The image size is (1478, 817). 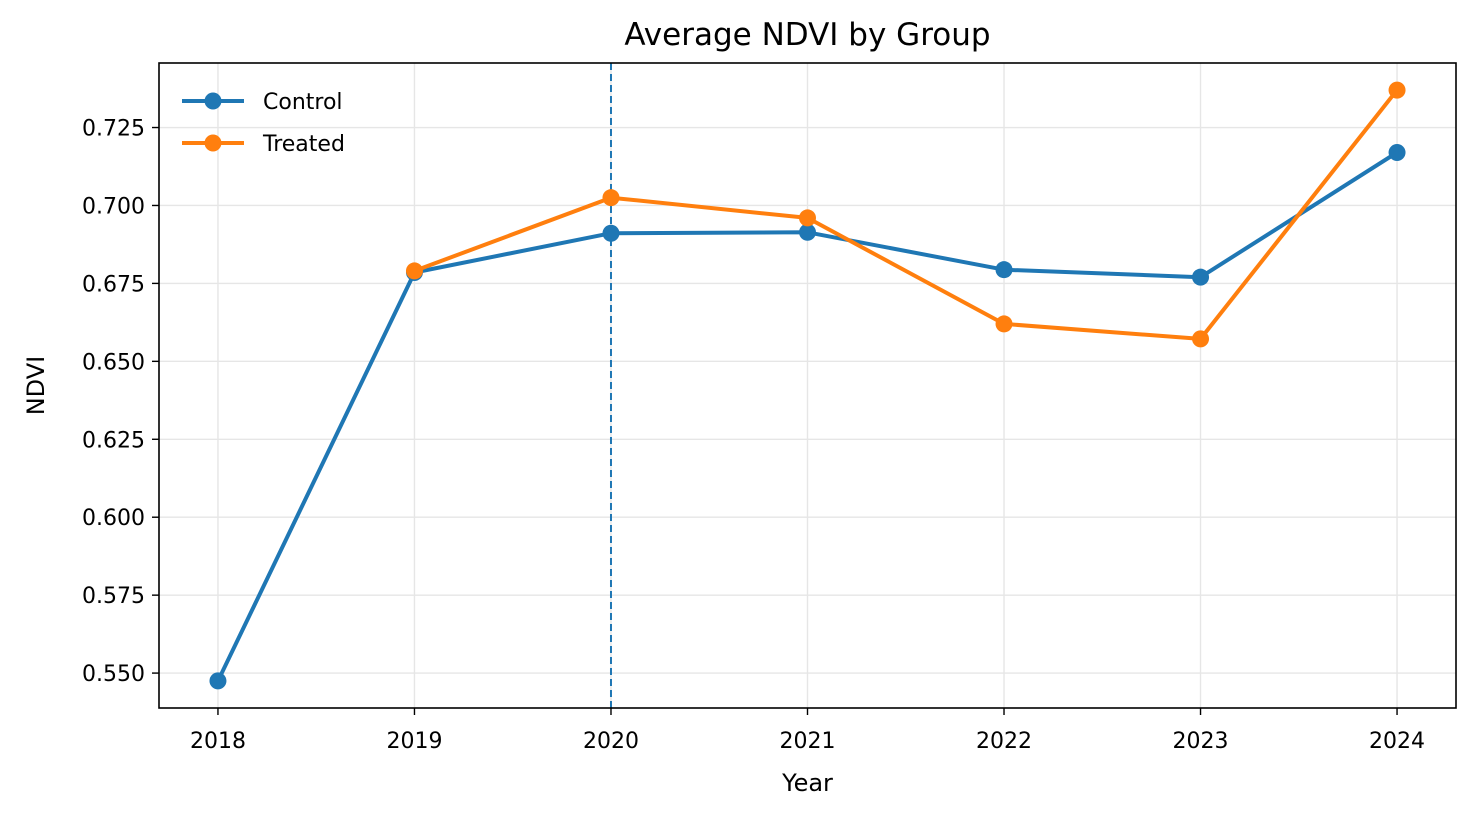 I want to click on y-tick-label: 0.575, so click(x=113, y=596).